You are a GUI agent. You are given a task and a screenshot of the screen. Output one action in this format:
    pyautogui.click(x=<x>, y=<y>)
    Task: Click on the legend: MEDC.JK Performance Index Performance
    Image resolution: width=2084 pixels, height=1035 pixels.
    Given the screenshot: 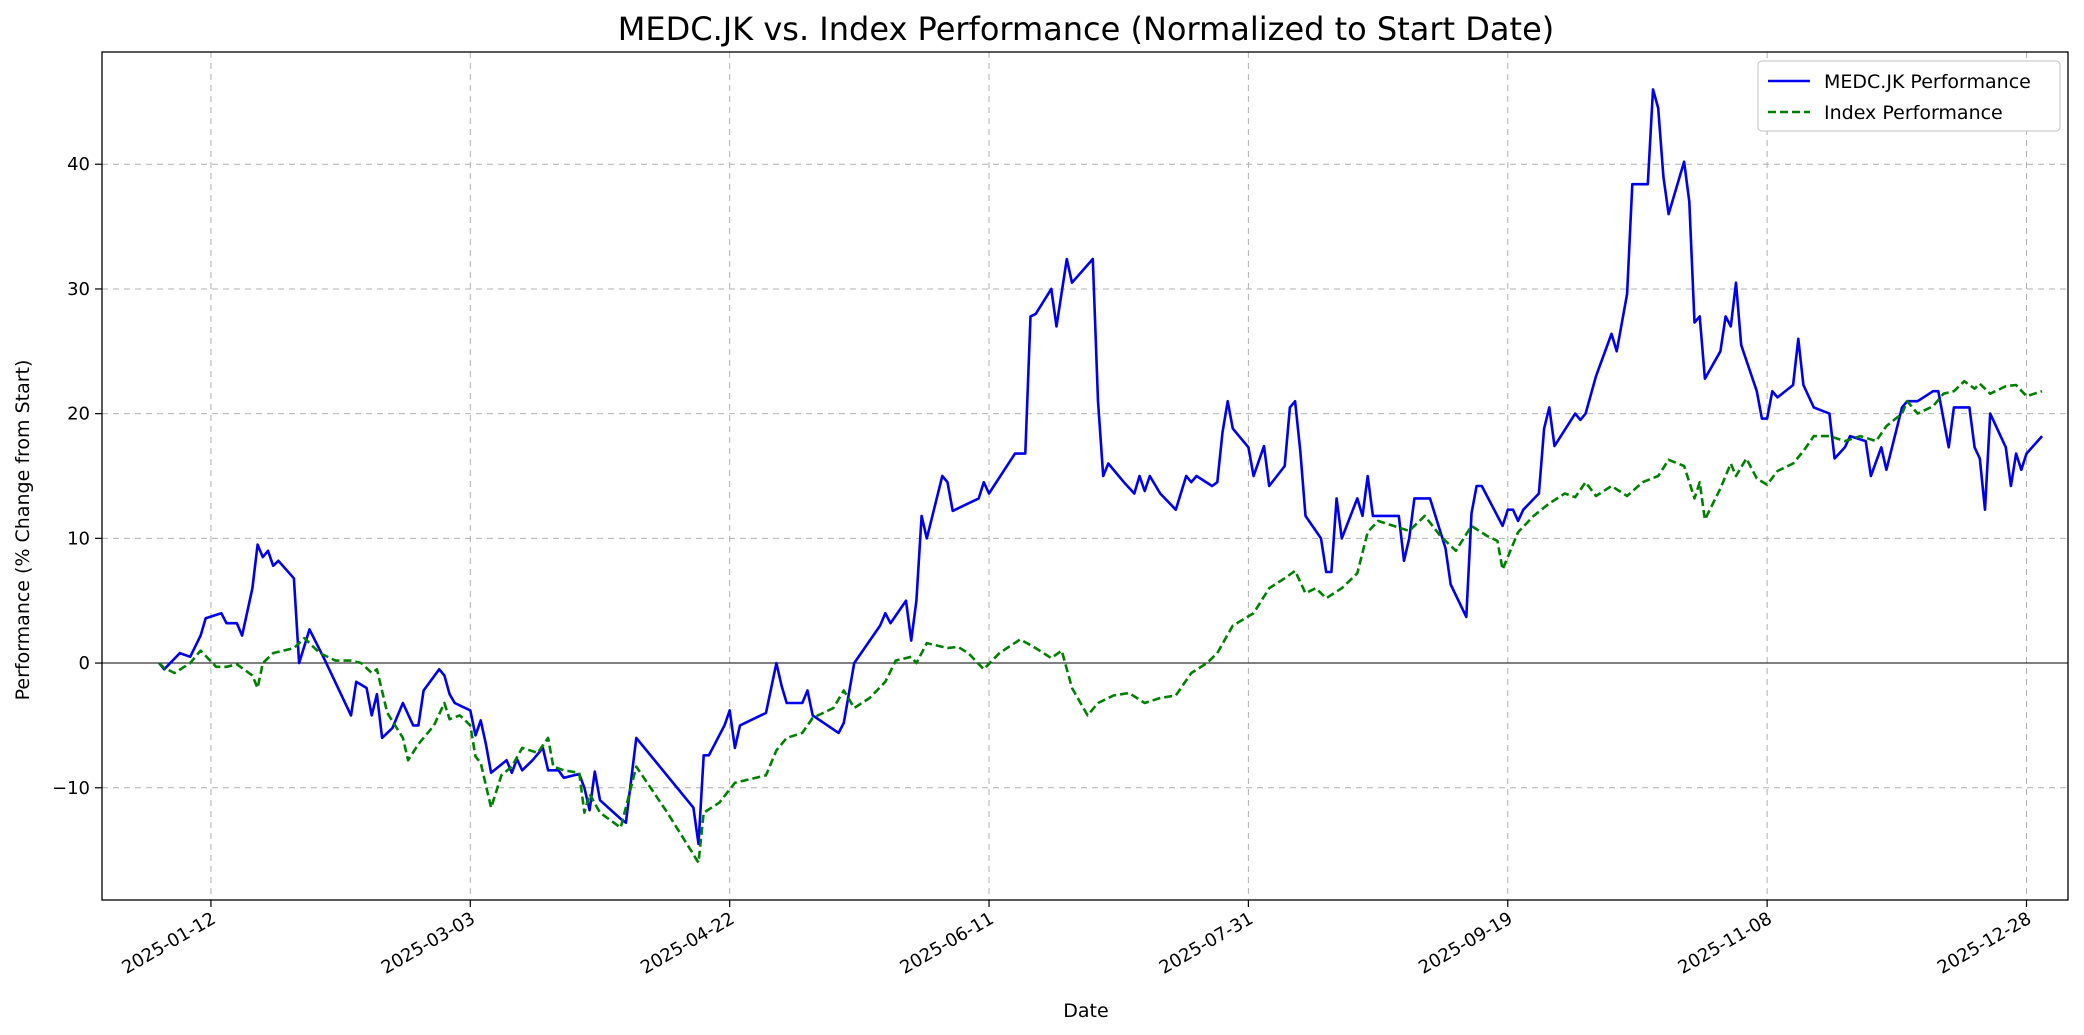 What is the action you would take?
    pyautogui.click(x=1909, y=96)
    